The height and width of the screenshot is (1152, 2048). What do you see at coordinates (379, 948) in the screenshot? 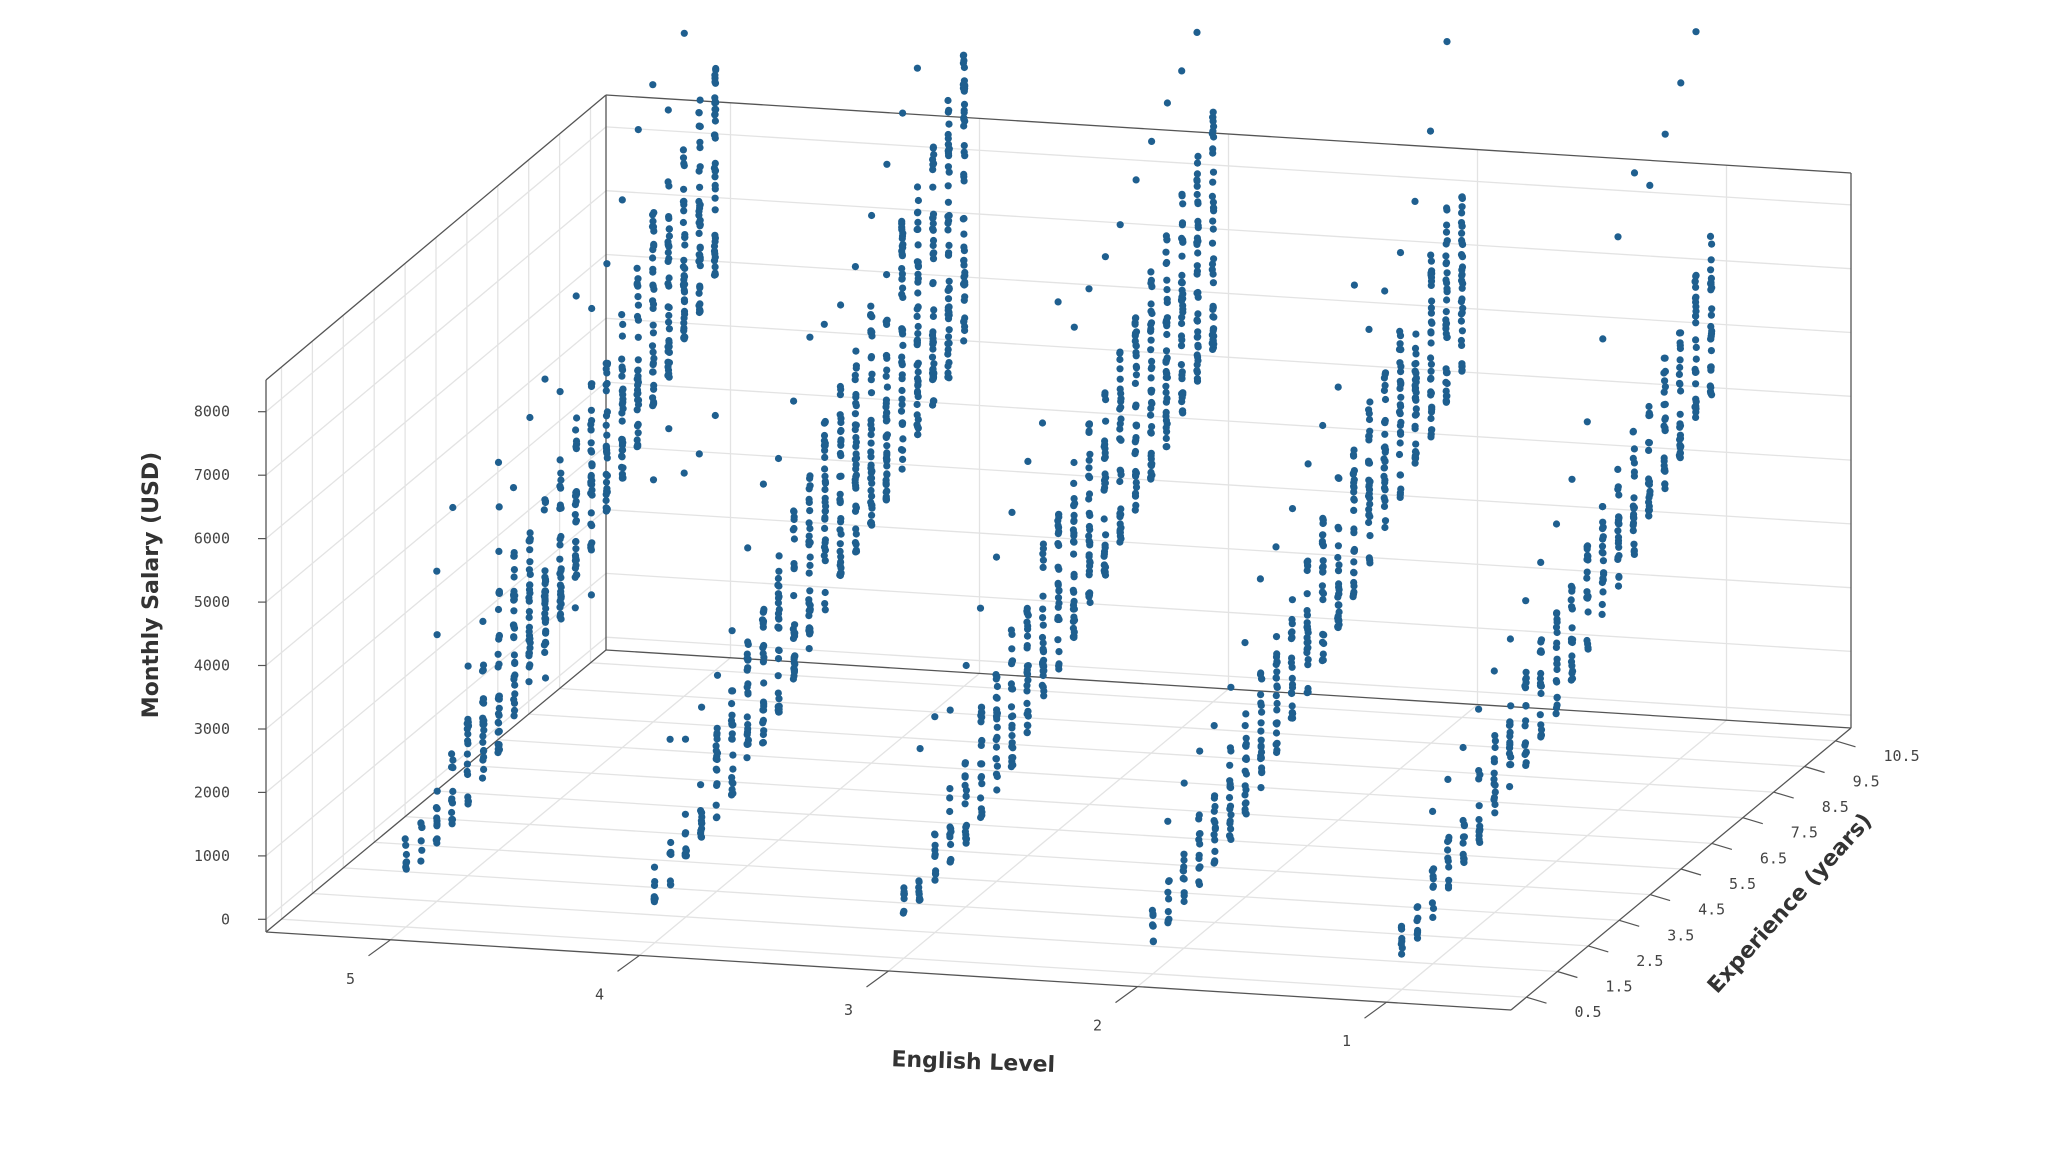
I see `x-tick-mark` at bounding box center [379, 948].